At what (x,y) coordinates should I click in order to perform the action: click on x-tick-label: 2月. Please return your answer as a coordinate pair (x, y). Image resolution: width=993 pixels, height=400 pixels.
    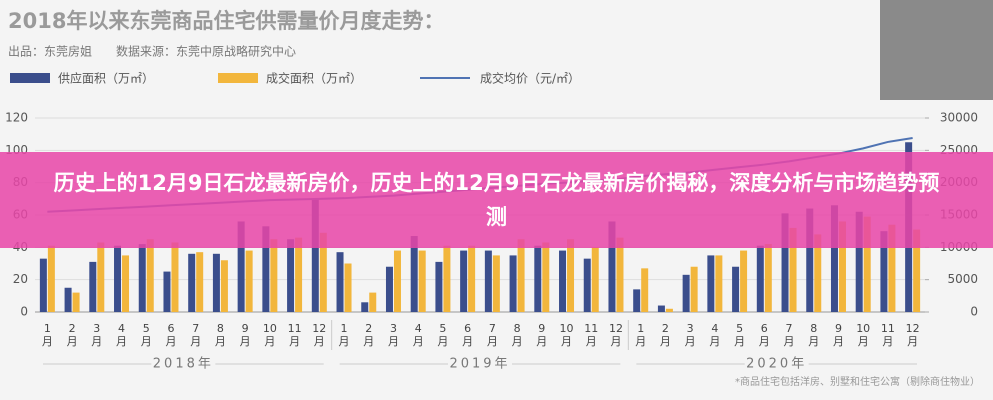
    Looking at the image, I should click on (665, 335).